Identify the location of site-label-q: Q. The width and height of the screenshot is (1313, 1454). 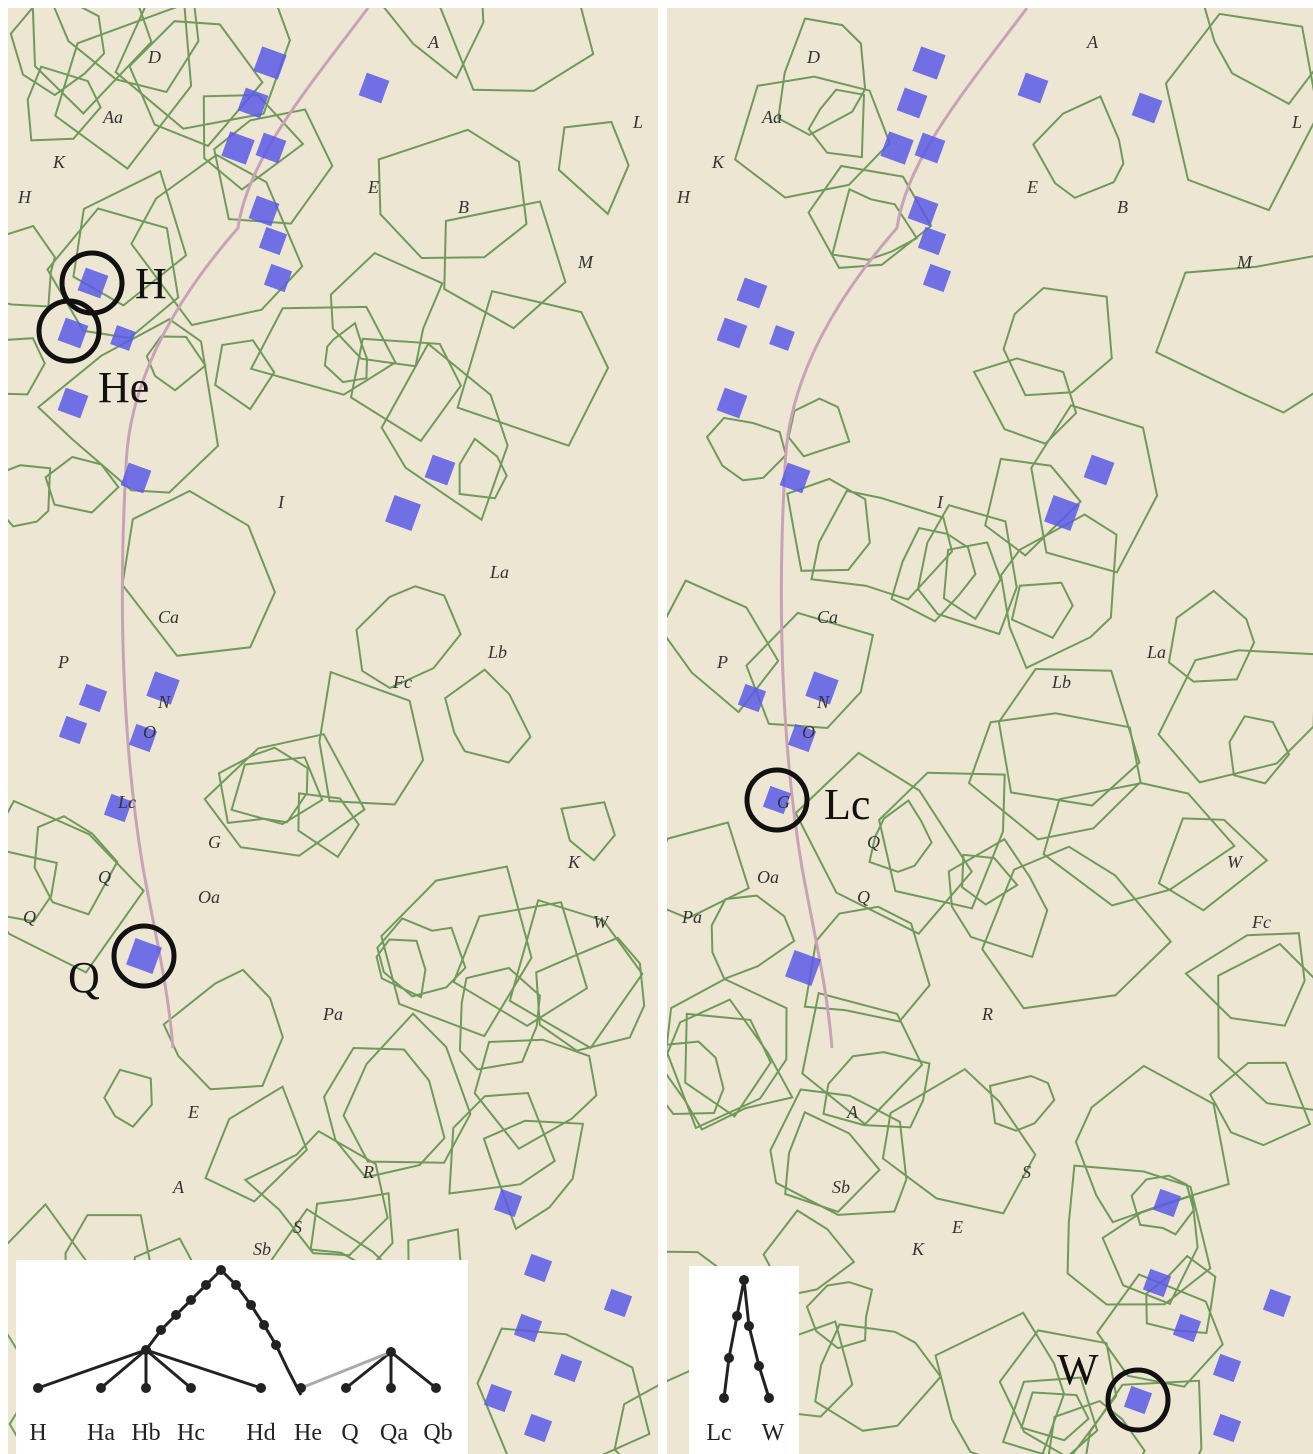
(84, 977).